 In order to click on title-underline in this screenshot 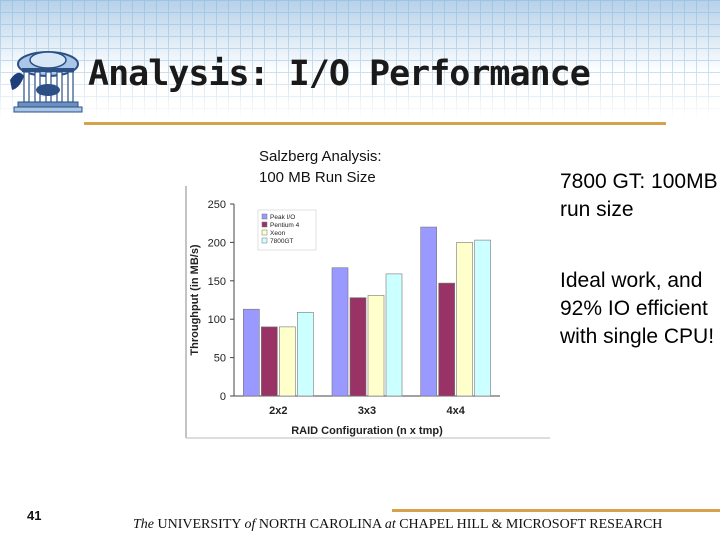, I will do `click(375, 123)`.